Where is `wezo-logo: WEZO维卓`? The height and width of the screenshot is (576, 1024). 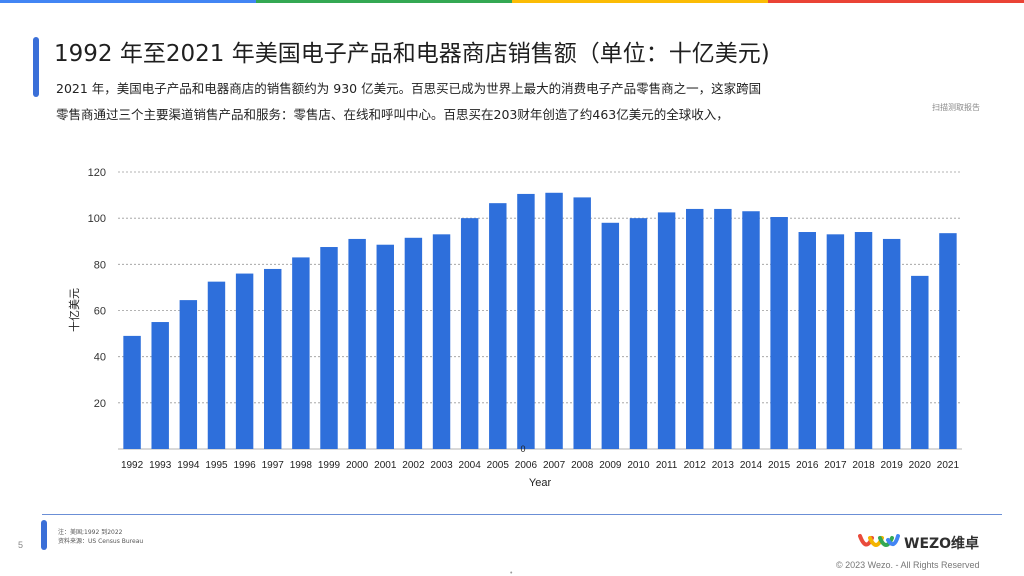 wezo-logo: WEZO维卓 is located at coordinates (933, 543).